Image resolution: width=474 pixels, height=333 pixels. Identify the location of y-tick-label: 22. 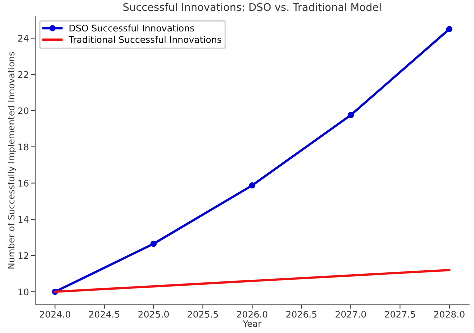
(23, 74).